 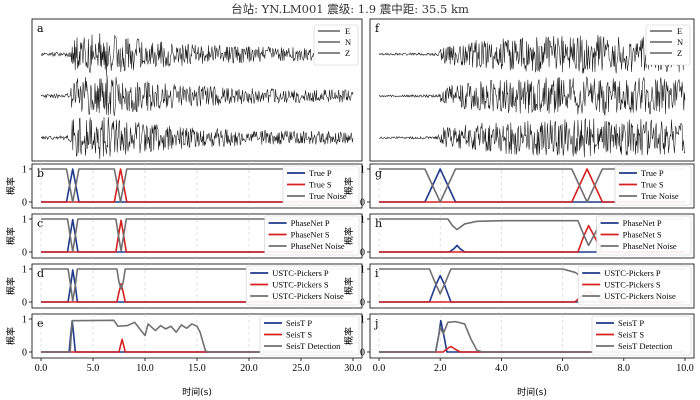 I want to click on panel-letter: c, so click(x=40, y=223).